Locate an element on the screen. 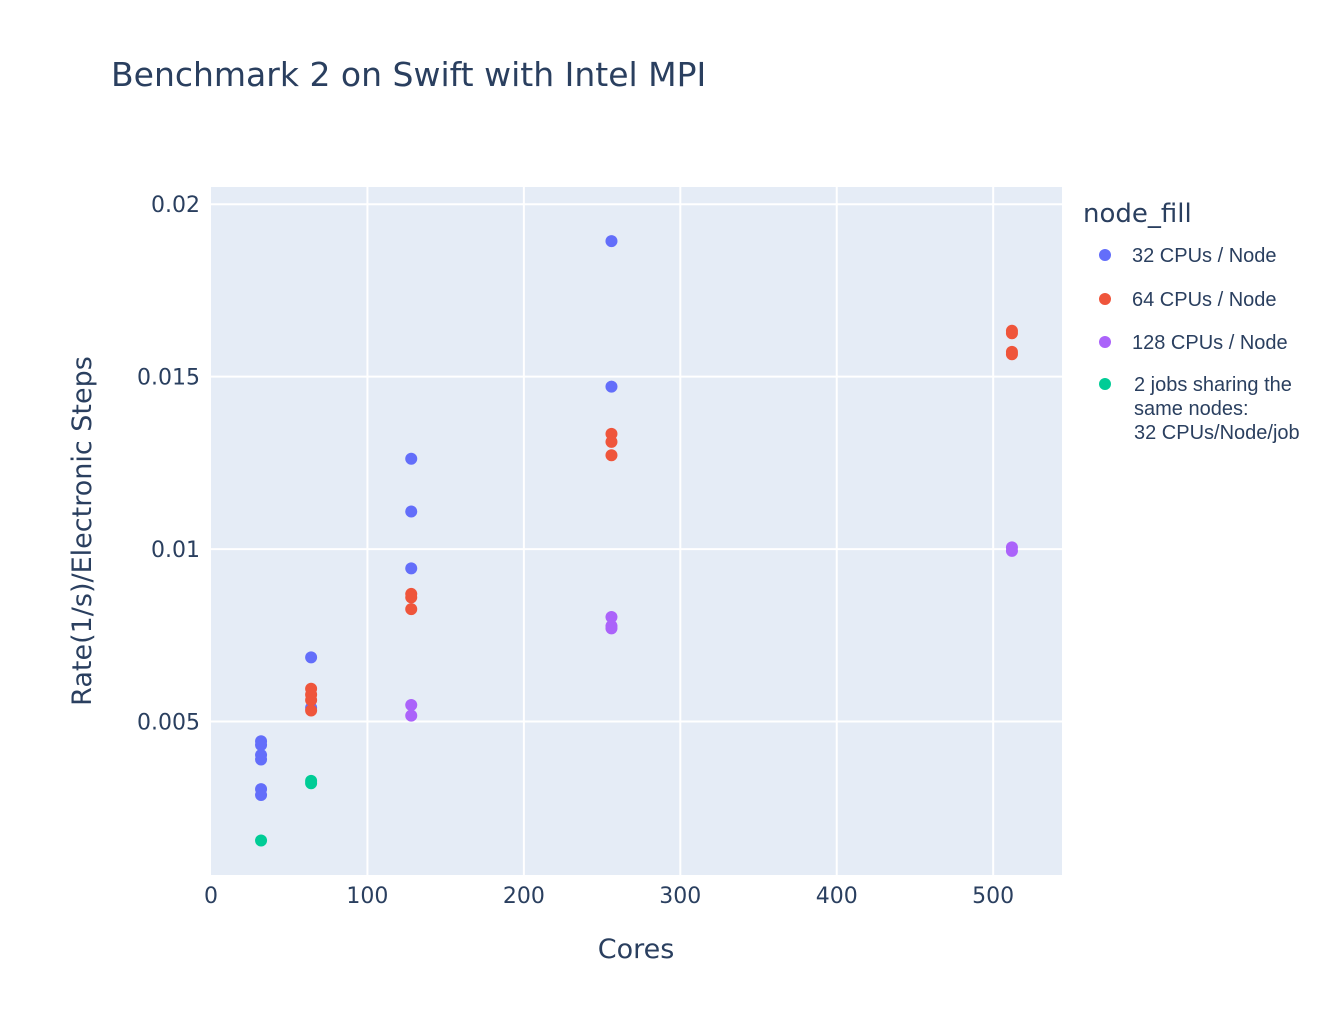 The image size is (1340, 1024). legend-item-2: 128 CPUs / Node is located at coordinates (1193, 343).